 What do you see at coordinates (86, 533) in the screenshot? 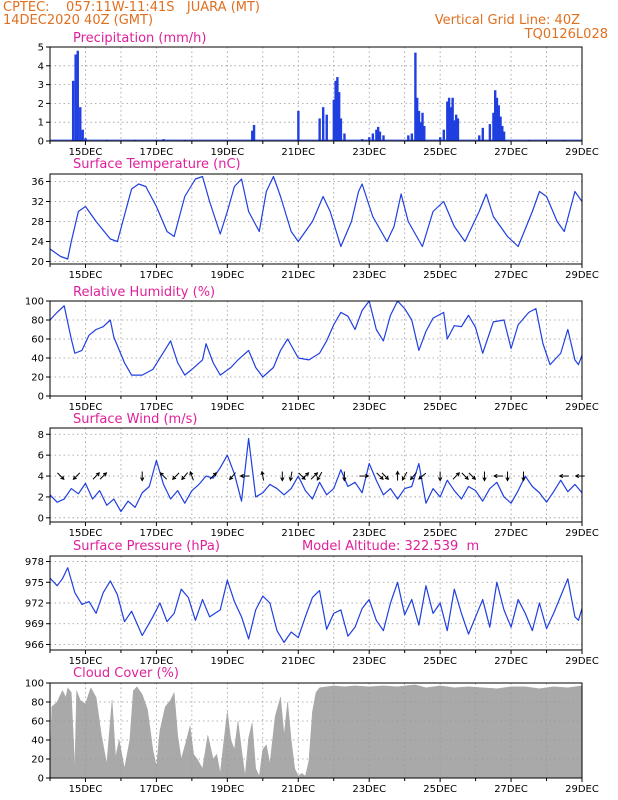
I see `wind-xtick-label: 15DEC` at bounding box center [86, 533].